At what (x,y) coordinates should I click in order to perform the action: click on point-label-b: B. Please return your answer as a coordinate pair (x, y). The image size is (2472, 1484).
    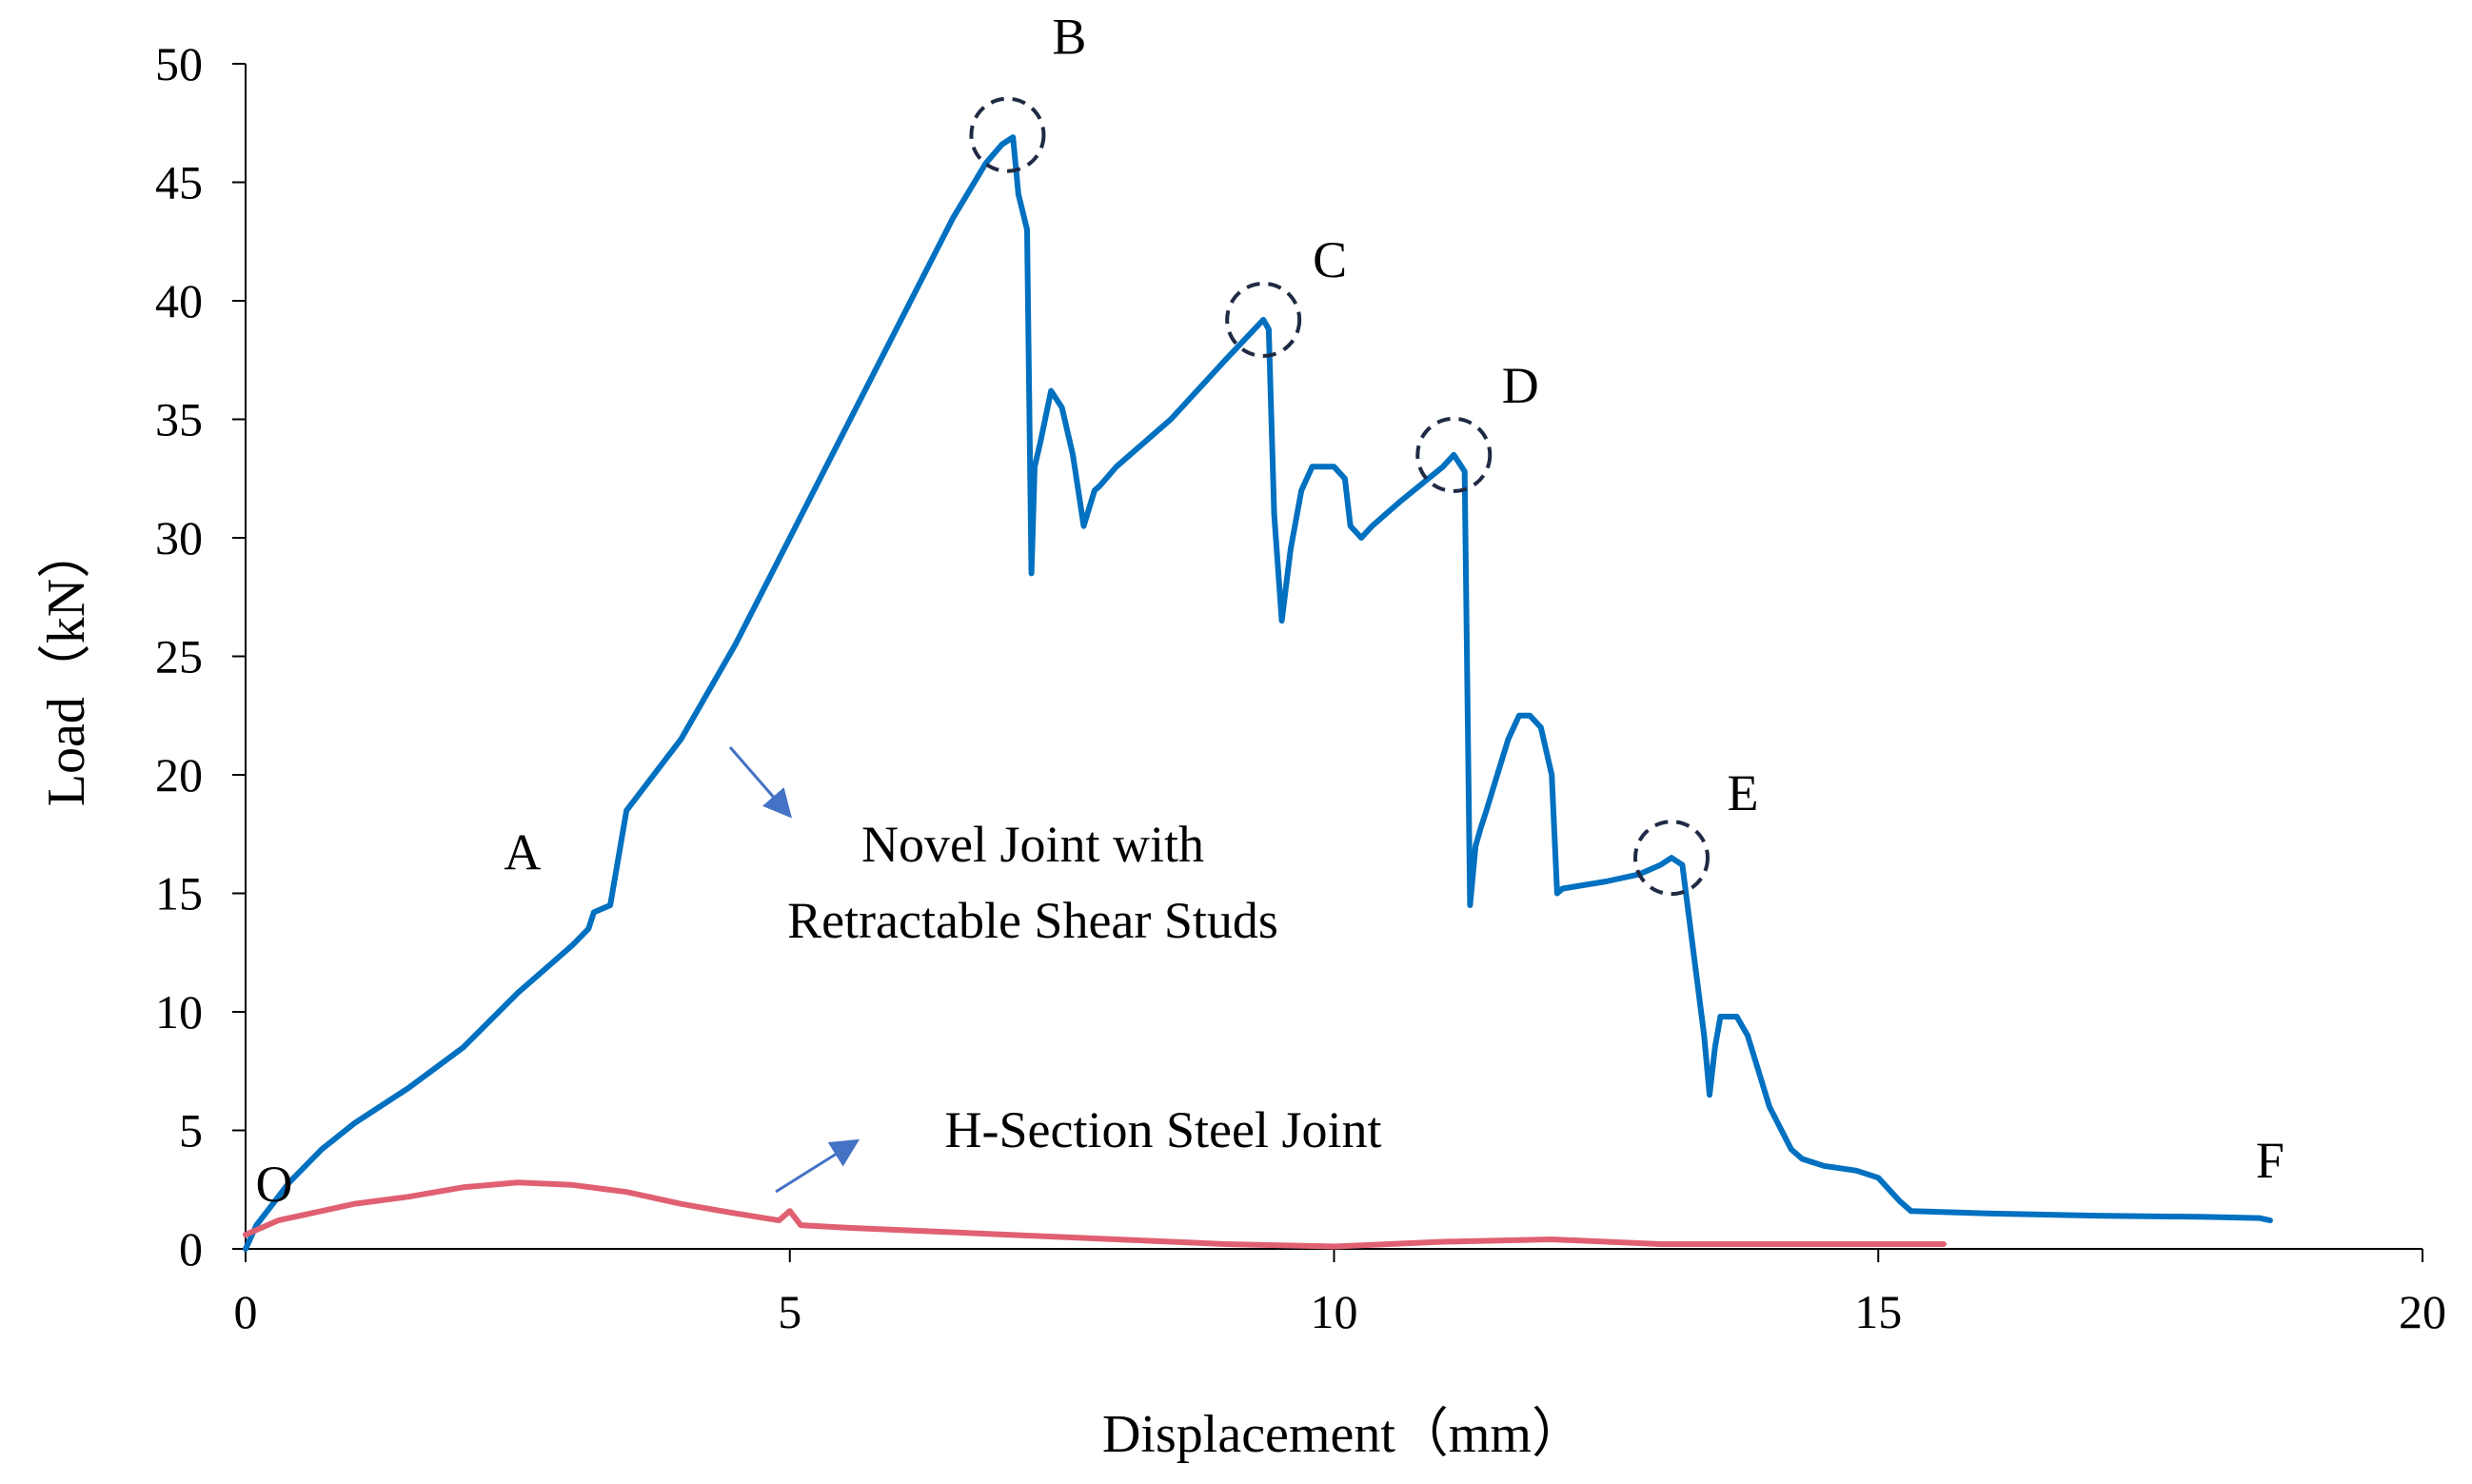
    Looking at the image, I should click on (1069, 37).